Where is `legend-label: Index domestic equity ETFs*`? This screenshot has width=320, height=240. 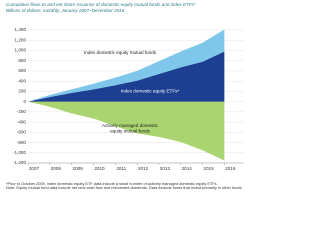 legend-label: Index domestic equity ETFs* is located at coordinates (150, 91).